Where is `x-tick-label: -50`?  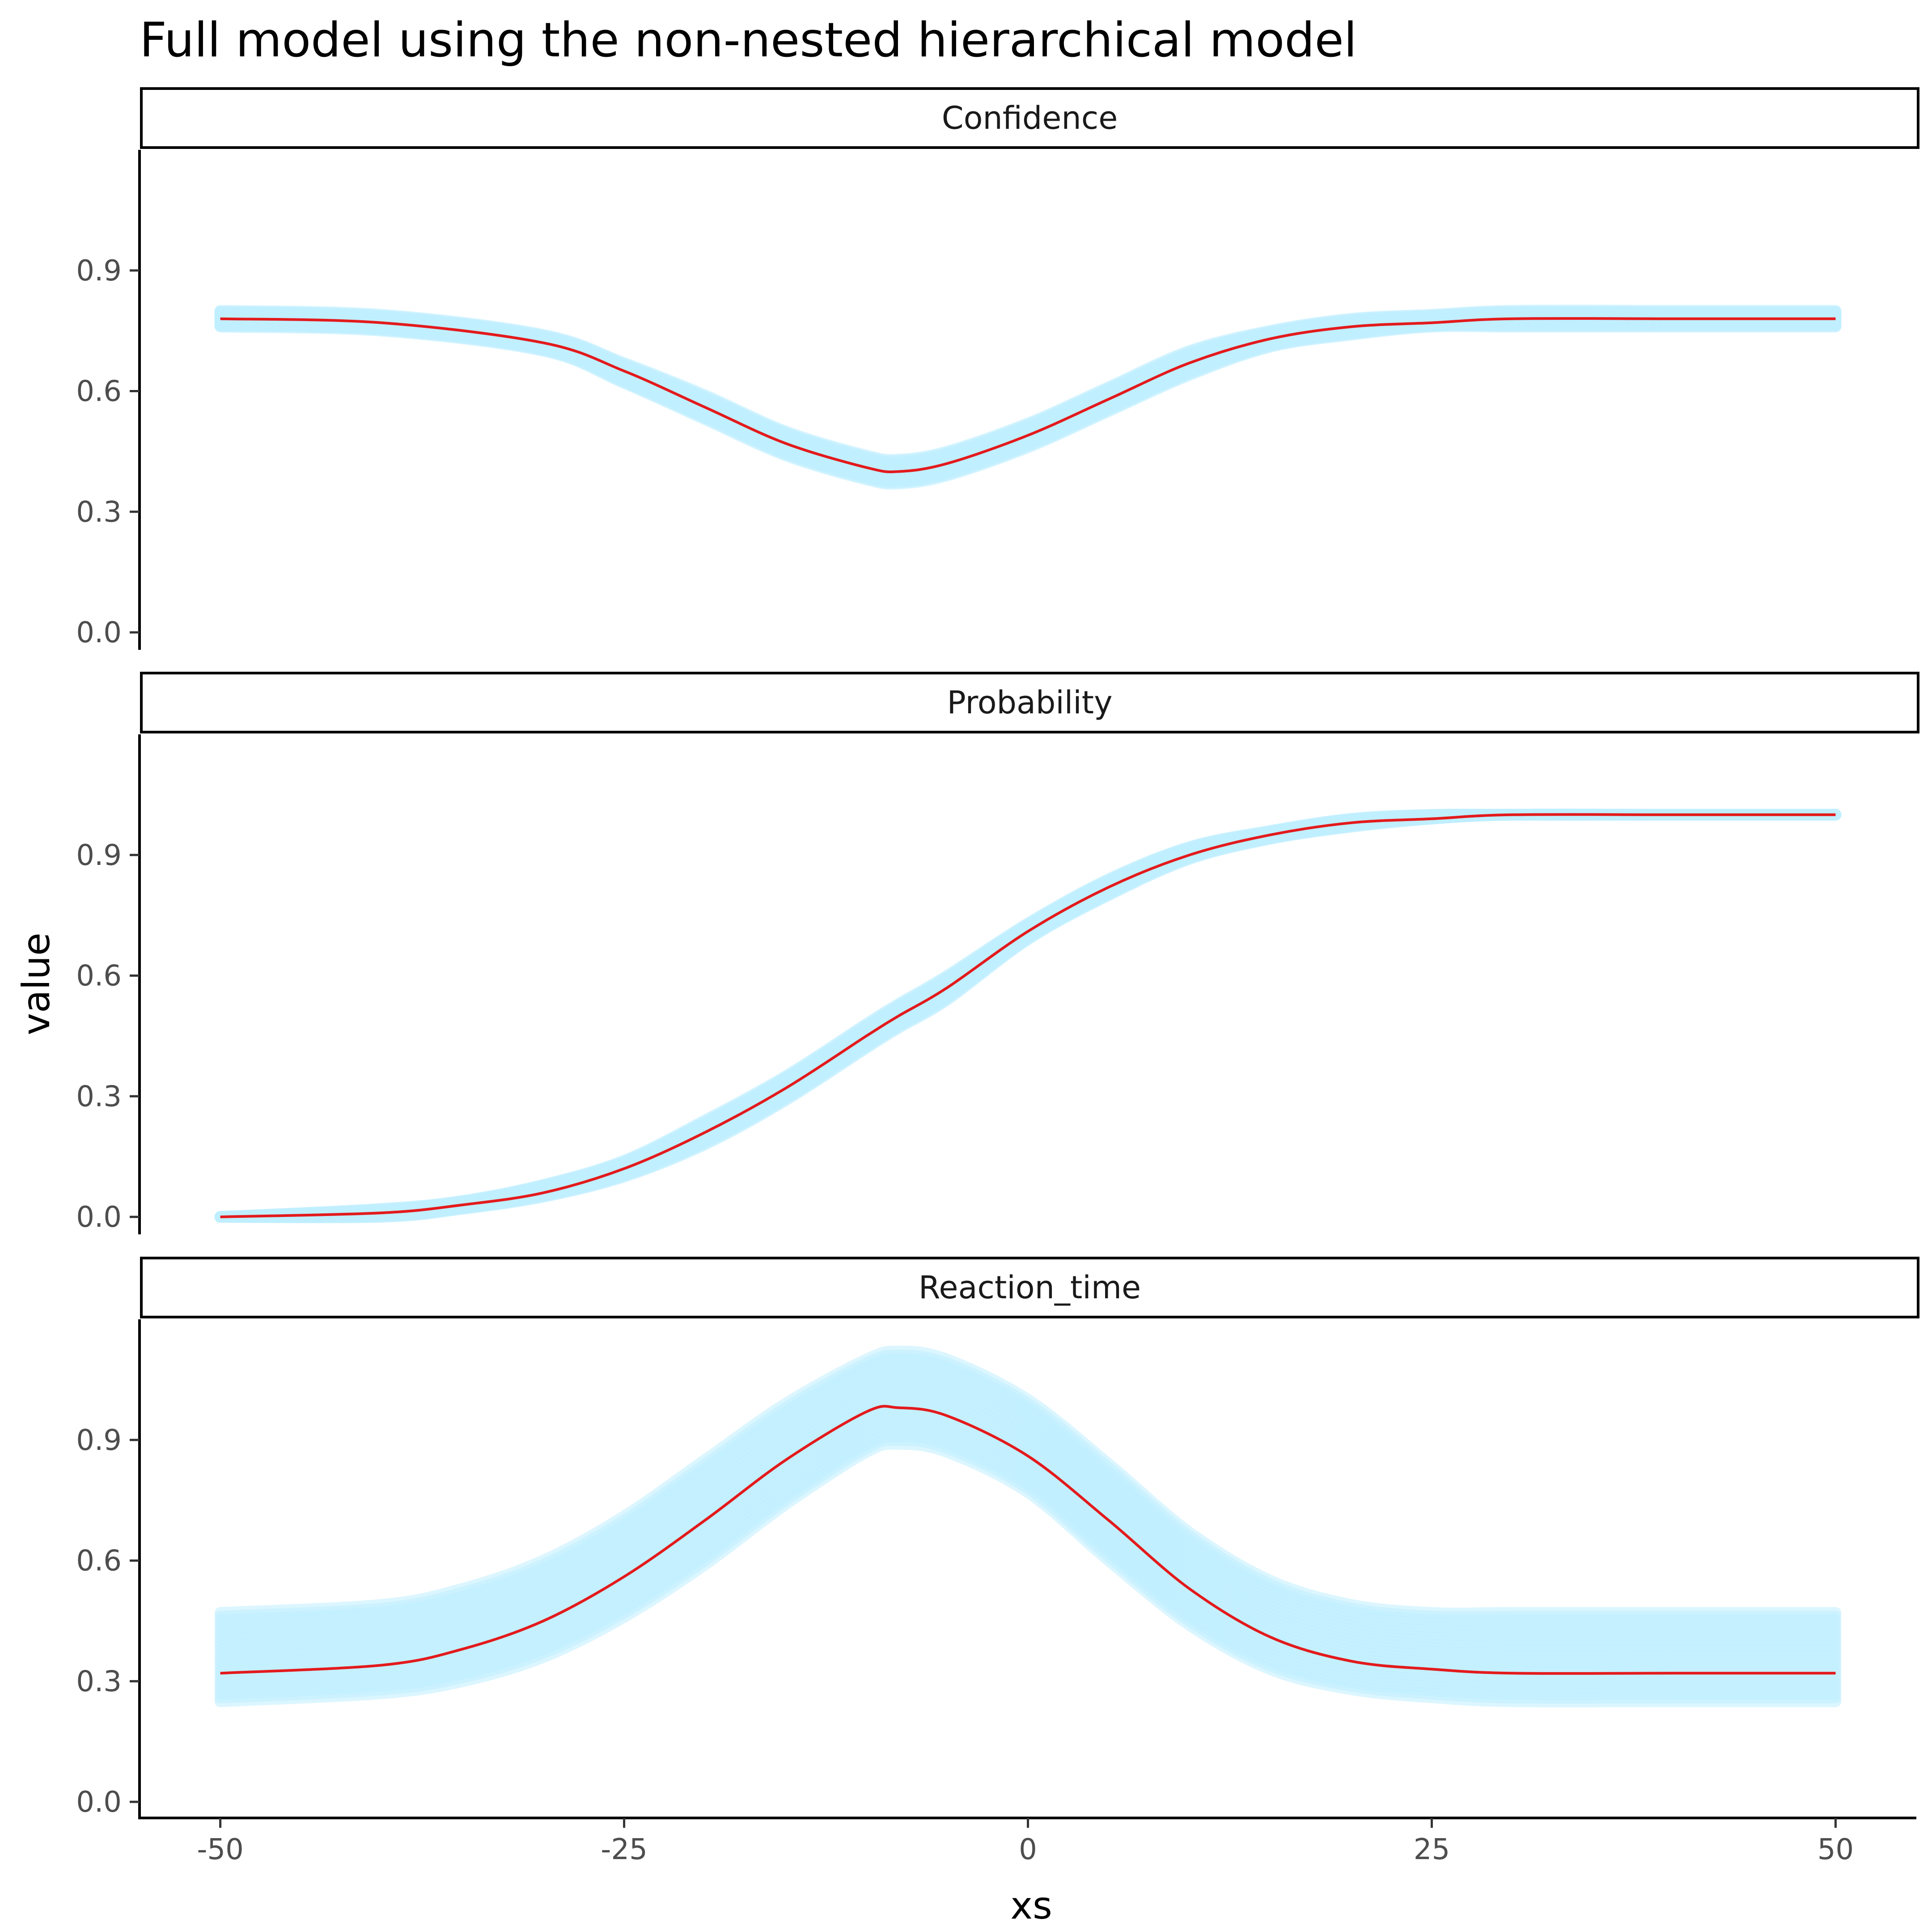
x-tick-label: -50 is located at coordinates (220, 1849).